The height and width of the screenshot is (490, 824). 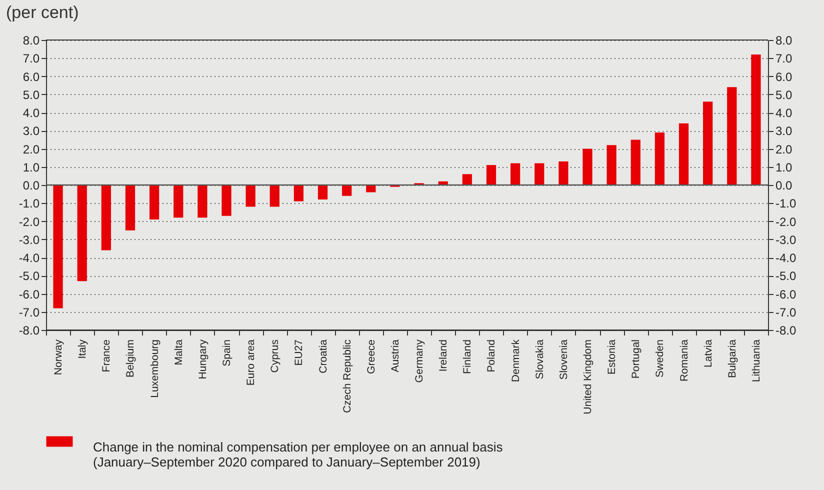 I want to click on y2-tick-label: 4.0, so click(x=784, y=113).